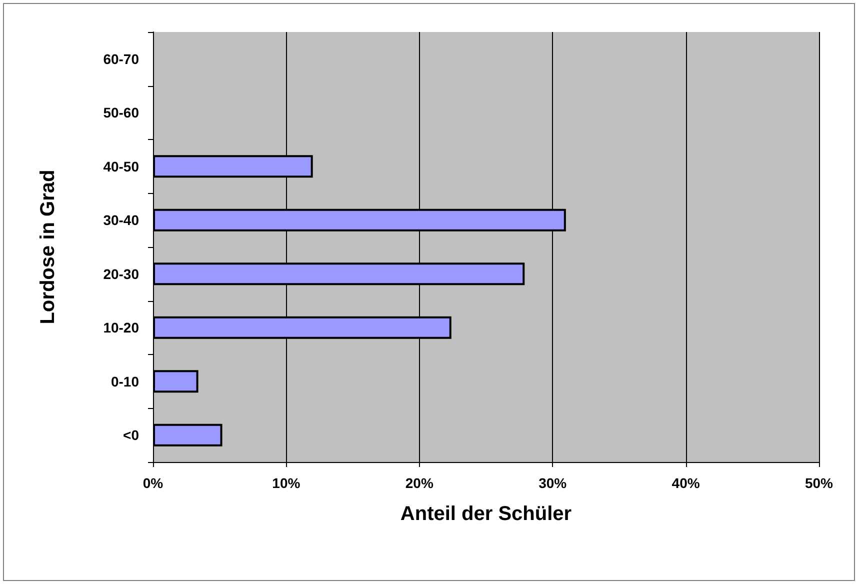 Image resolution: width=861 pixels, height=586 pixels. Describe the element at coordinates (121, 328) in the screenshot. I see `y-tick-label: 10-20` at that location.